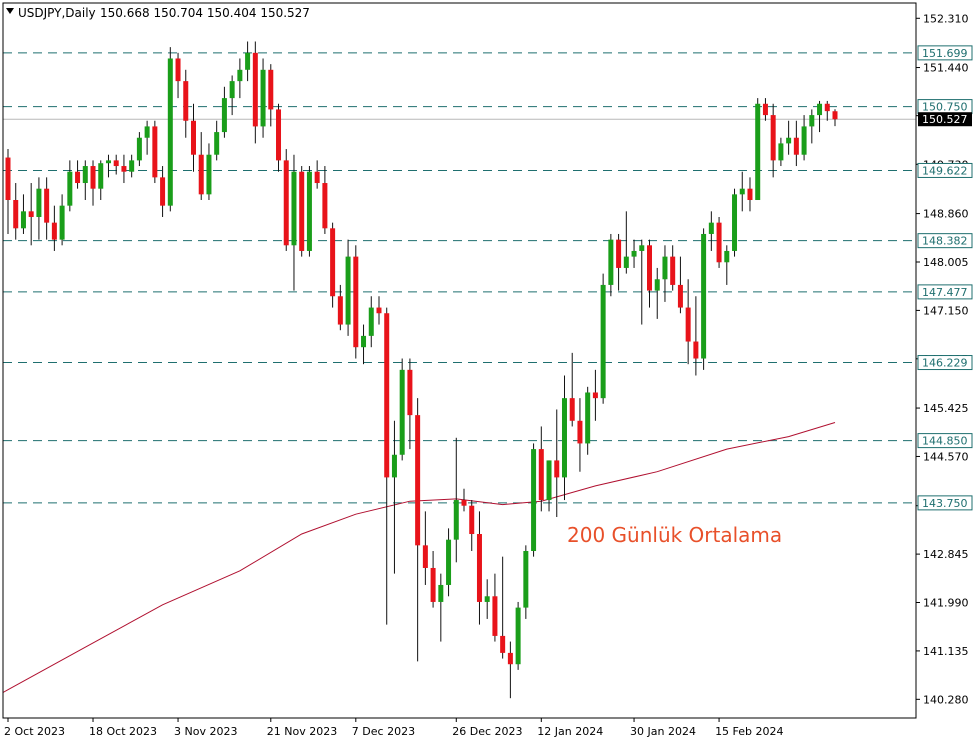  Describe the element at coordinates (10, 11) in the screenshot. I see `collapse-triangle-icon` at that location.